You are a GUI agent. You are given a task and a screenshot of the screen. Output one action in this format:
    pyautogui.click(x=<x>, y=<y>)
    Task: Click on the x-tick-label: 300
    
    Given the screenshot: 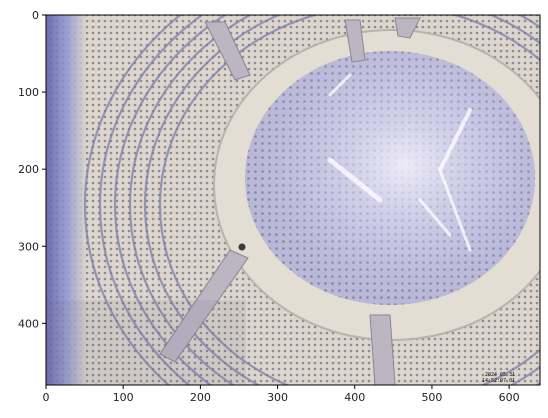 What is the action you would take?
    pyautogui.click(x=277, y=397)
    